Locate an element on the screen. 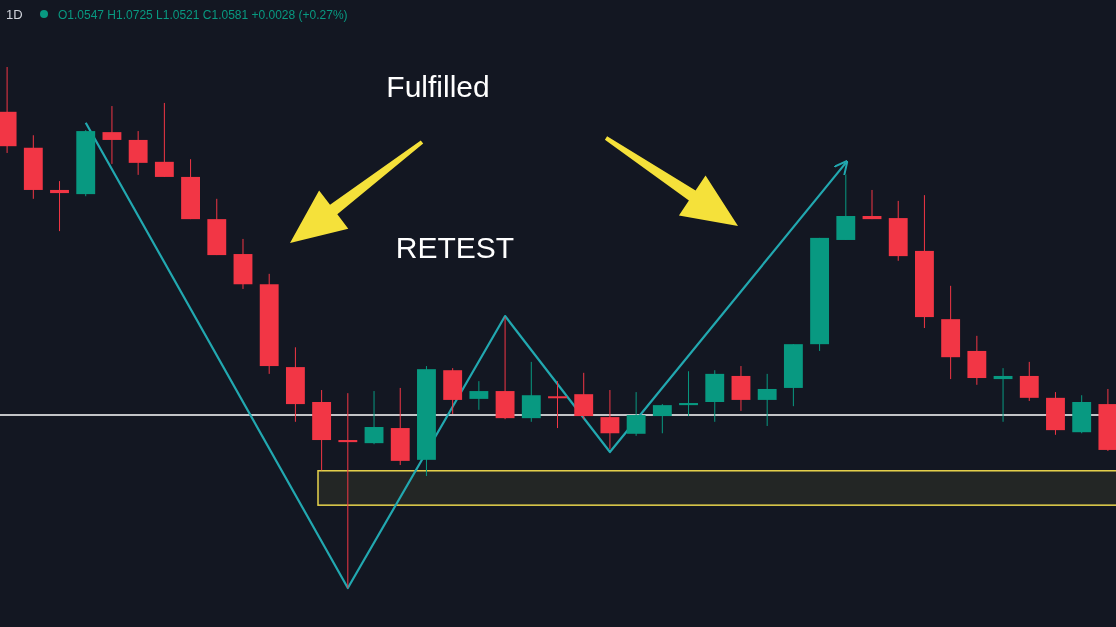  chart-title: 1D is located at coordinates (14, 14).